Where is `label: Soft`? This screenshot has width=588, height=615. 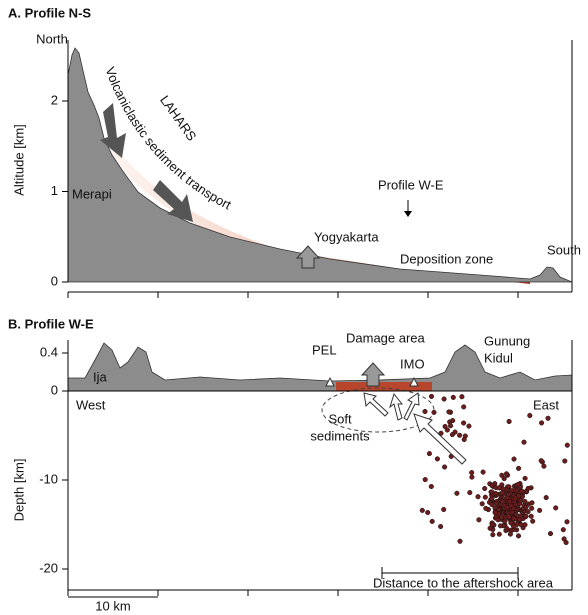
label: Soft is located at coordinates (340, 418).